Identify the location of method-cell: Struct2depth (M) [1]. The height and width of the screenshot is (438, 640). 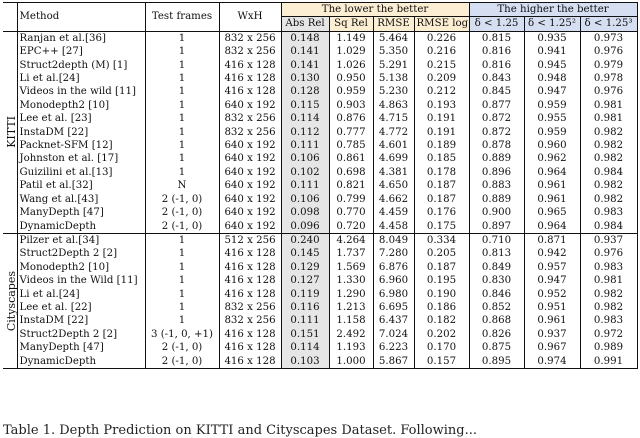
(80, 65).